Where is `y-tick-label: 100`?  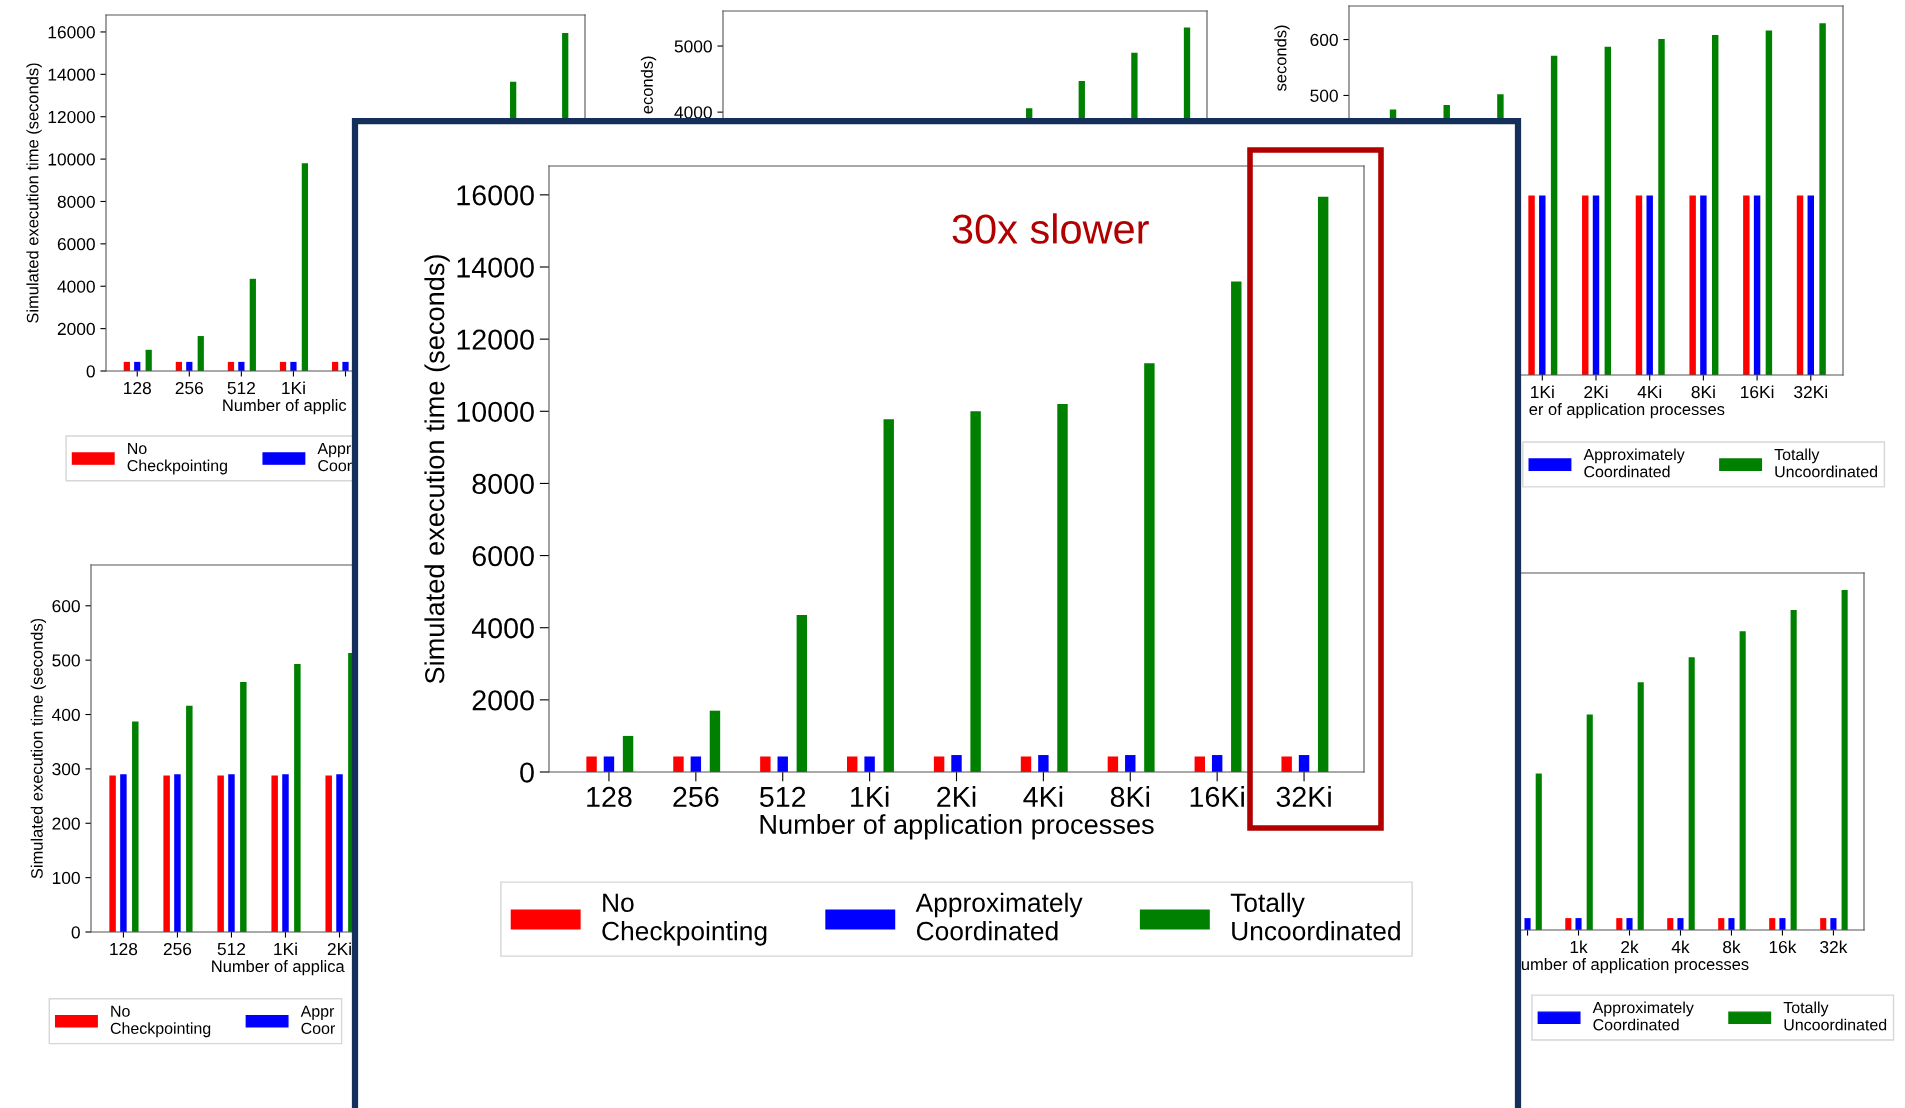
y-tick-label: 100 is located at coordinates (66, 878).